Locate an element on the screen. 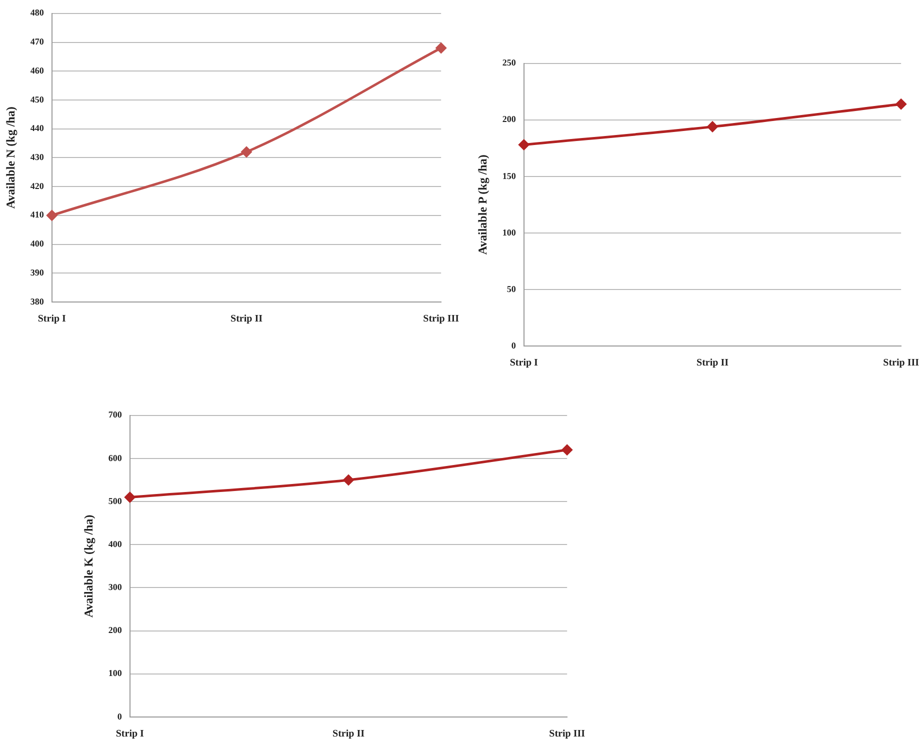  y-tick-label: 150 is located at coordinates (509, 175).